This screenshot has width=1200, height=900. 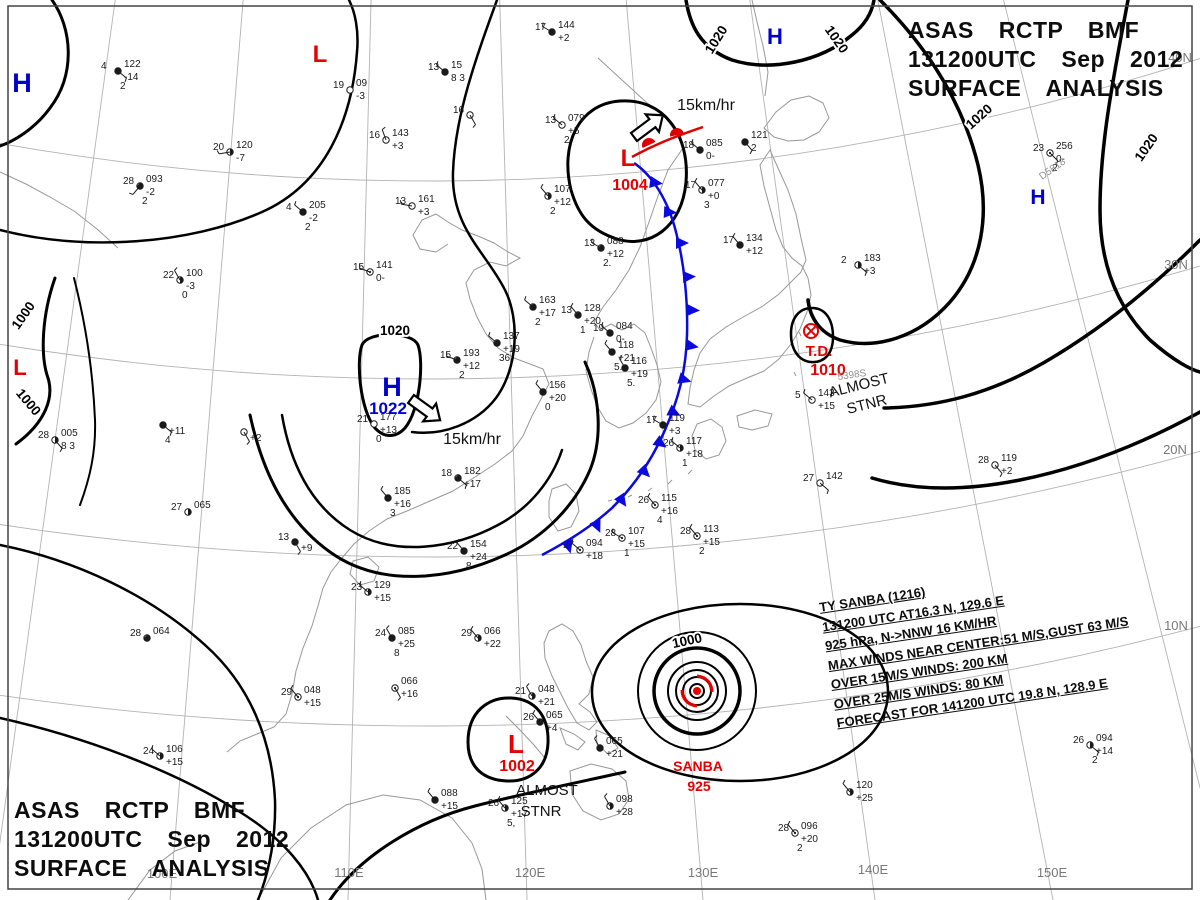 I want to click on station-pressure: 107, so click(x=636, y=531).